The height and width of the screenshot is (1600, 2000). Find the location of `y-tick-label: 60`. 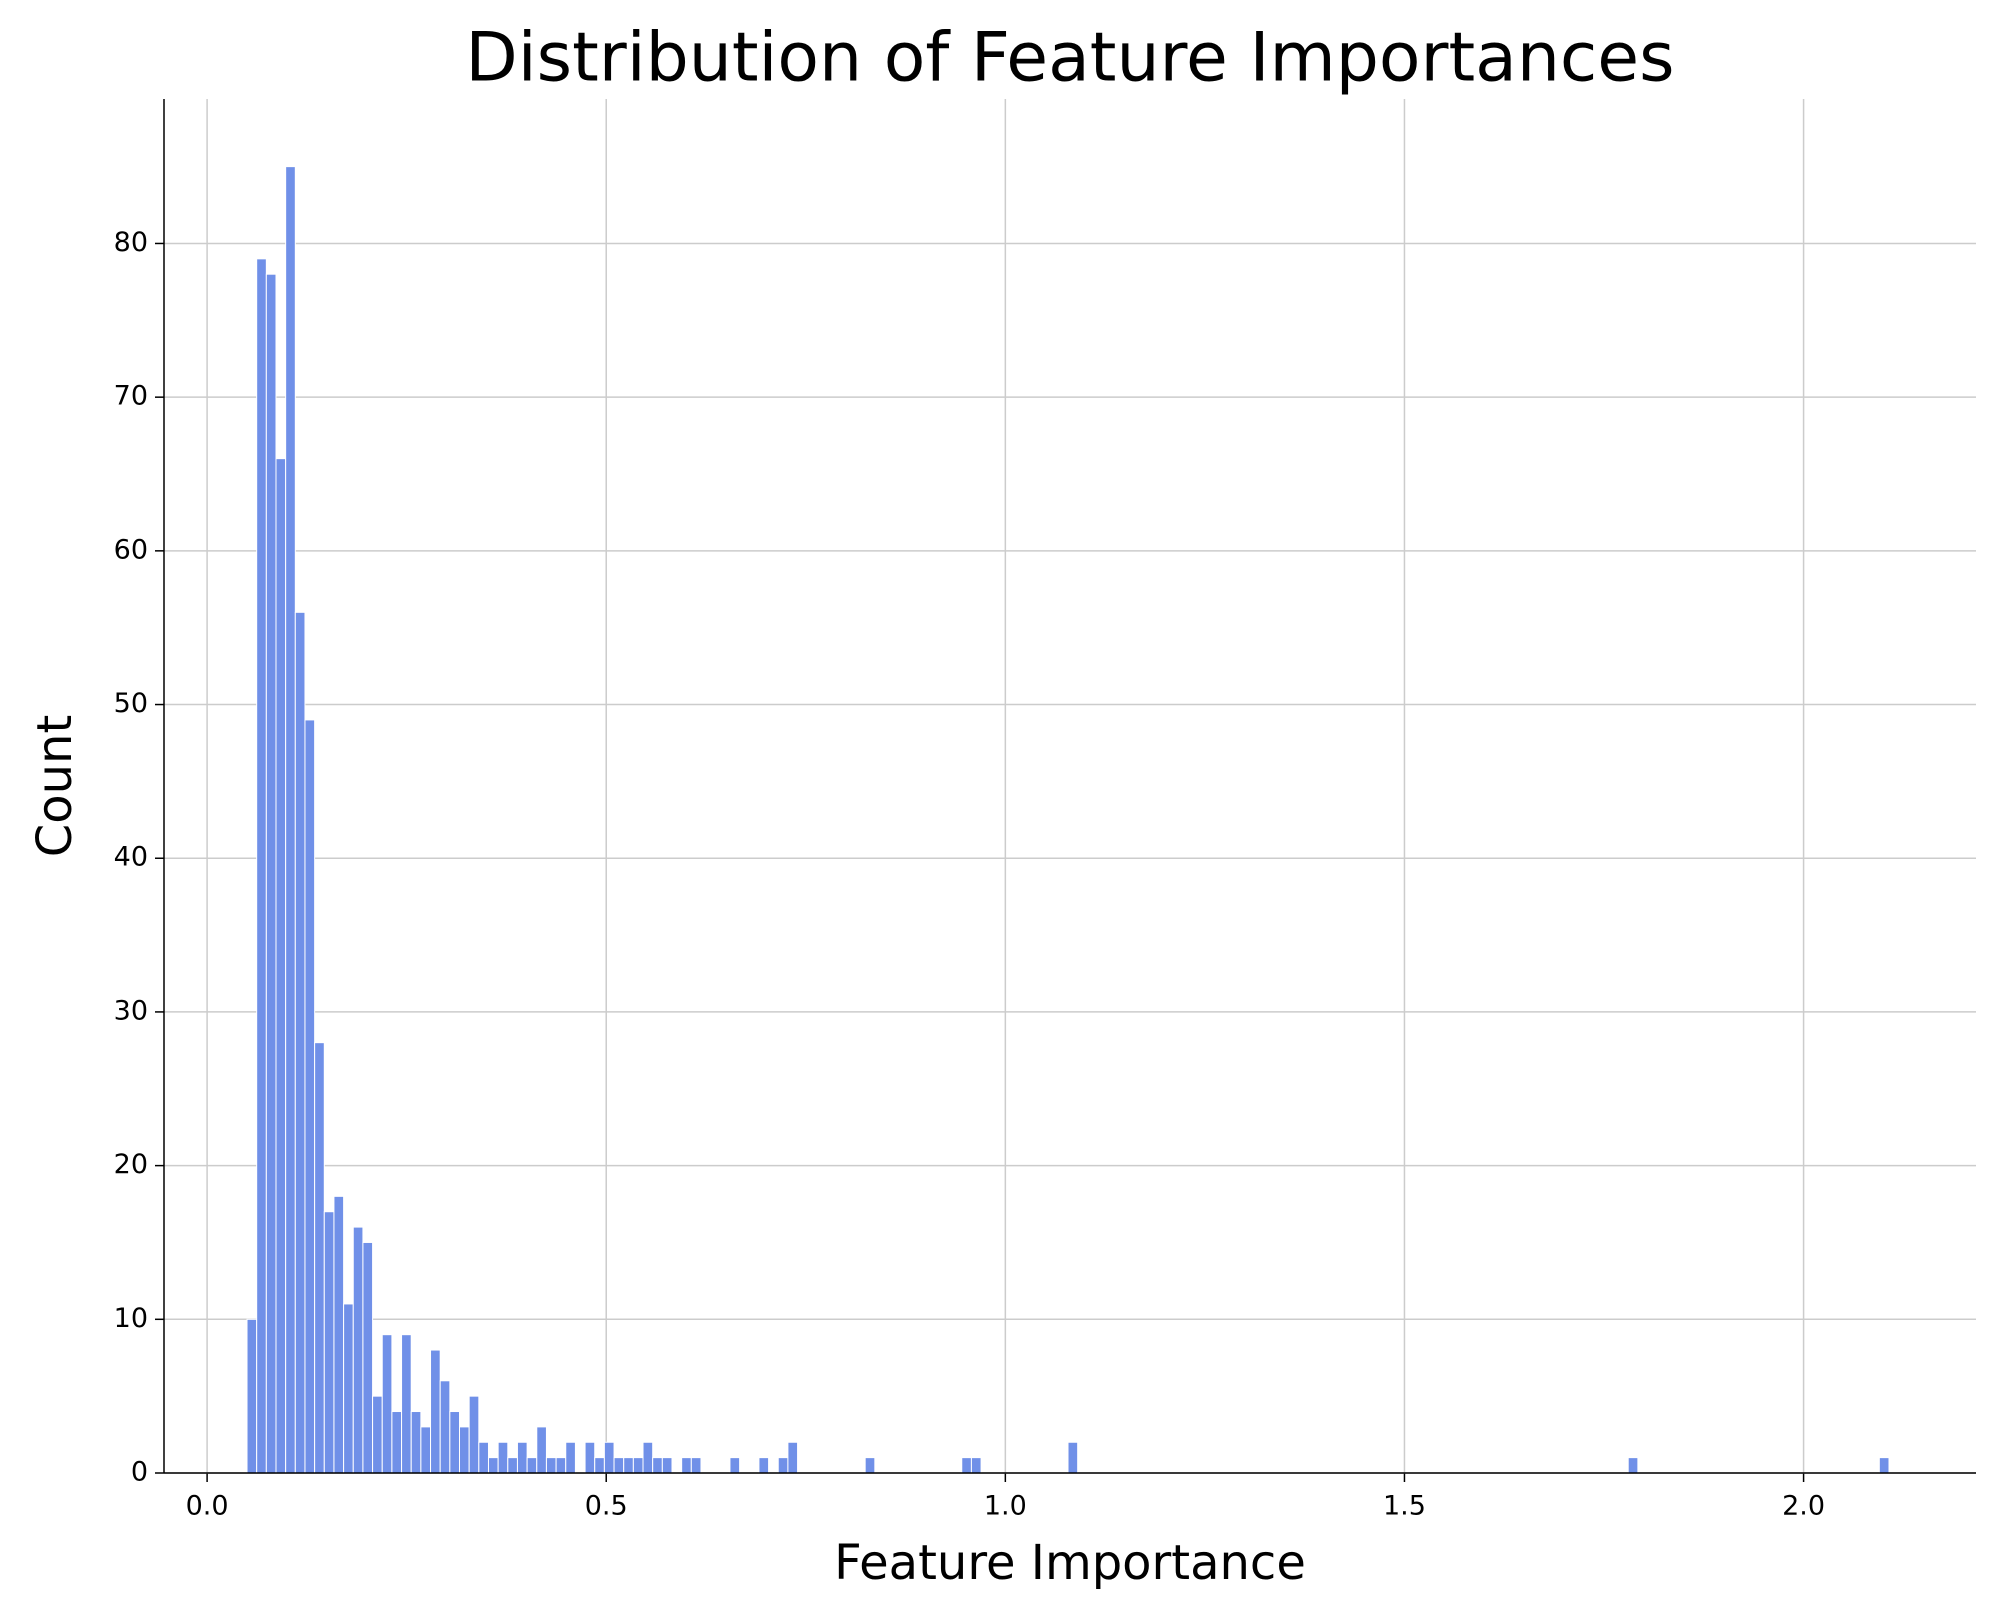

y-tick-label: 60 is located at coordinates (131, 549).